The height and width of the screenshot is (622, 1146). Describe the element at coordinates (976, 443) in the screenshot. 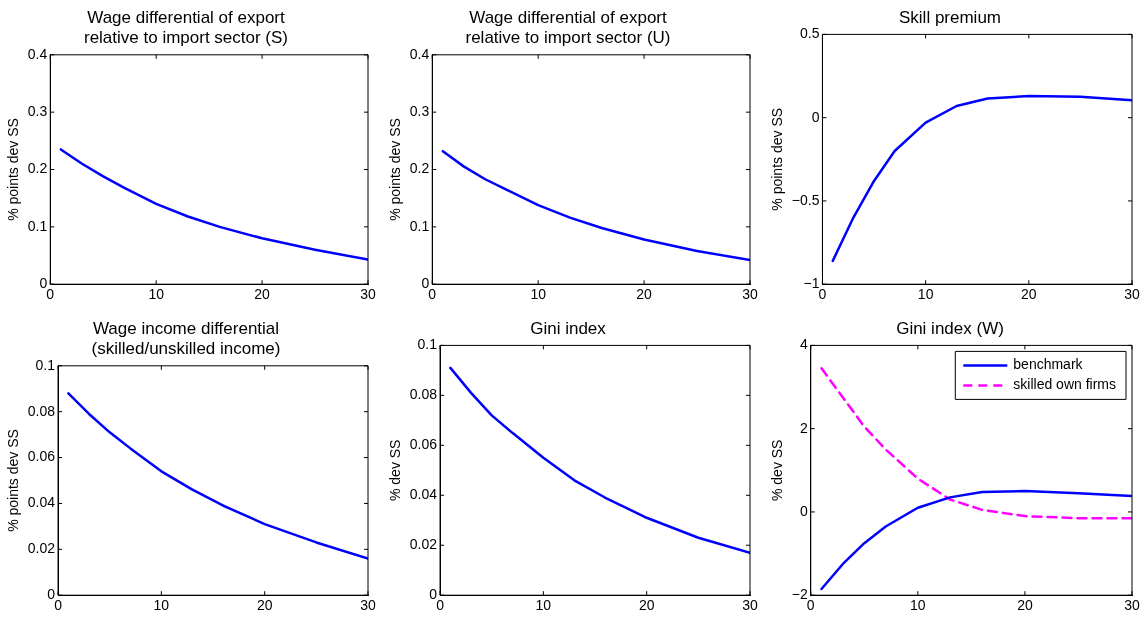

I see `line-series` at that location.